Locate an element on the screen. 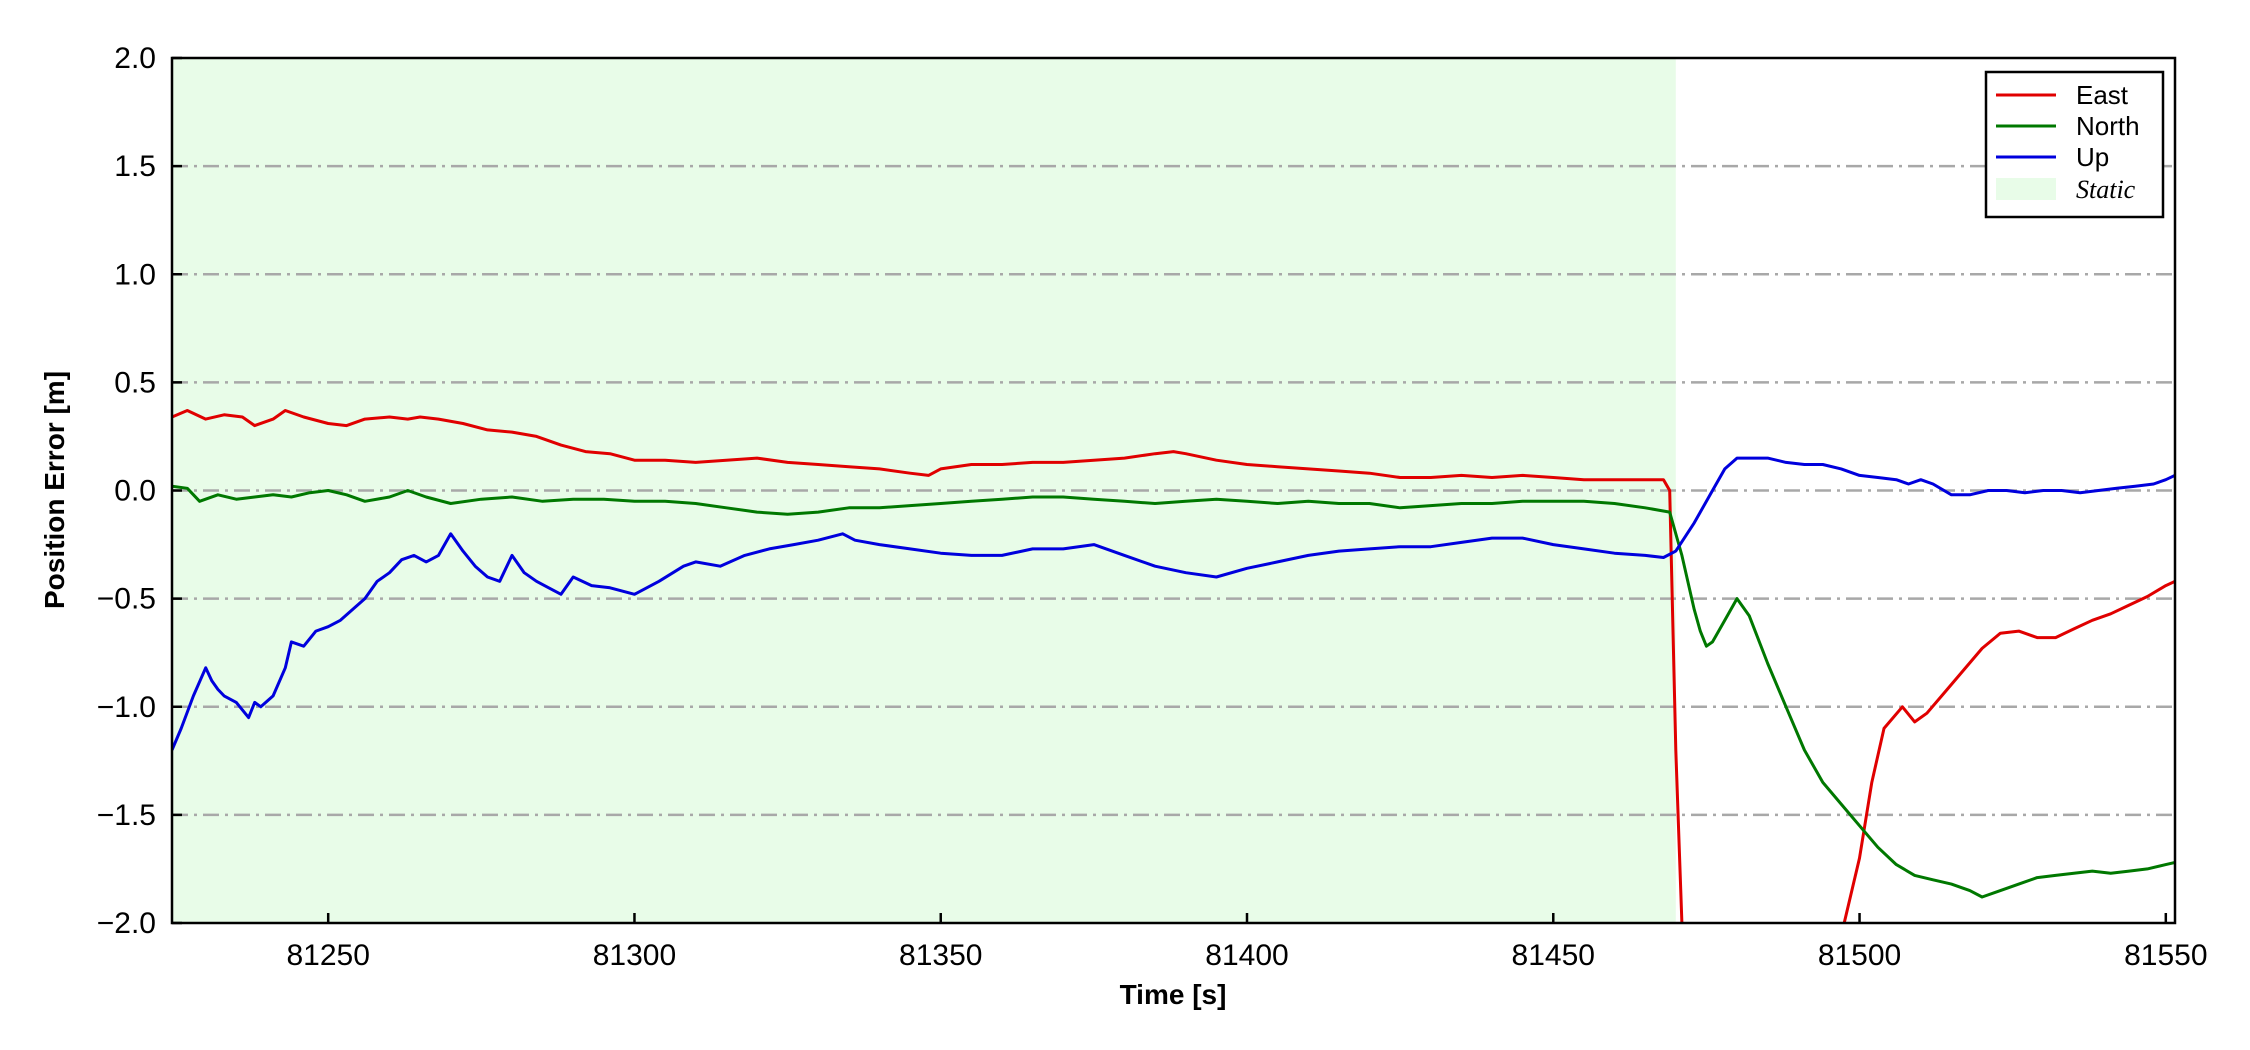 The height and width of the screenshot is (1050, 2250). y-tick-label: 2.0 is located at coordinates (135, 58).